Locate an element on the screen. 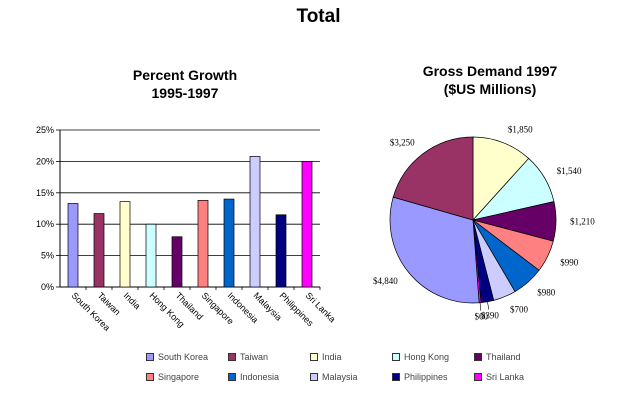 The image size is (637, 407). y-tick-label: 25% is located at coordinates (45, 130).